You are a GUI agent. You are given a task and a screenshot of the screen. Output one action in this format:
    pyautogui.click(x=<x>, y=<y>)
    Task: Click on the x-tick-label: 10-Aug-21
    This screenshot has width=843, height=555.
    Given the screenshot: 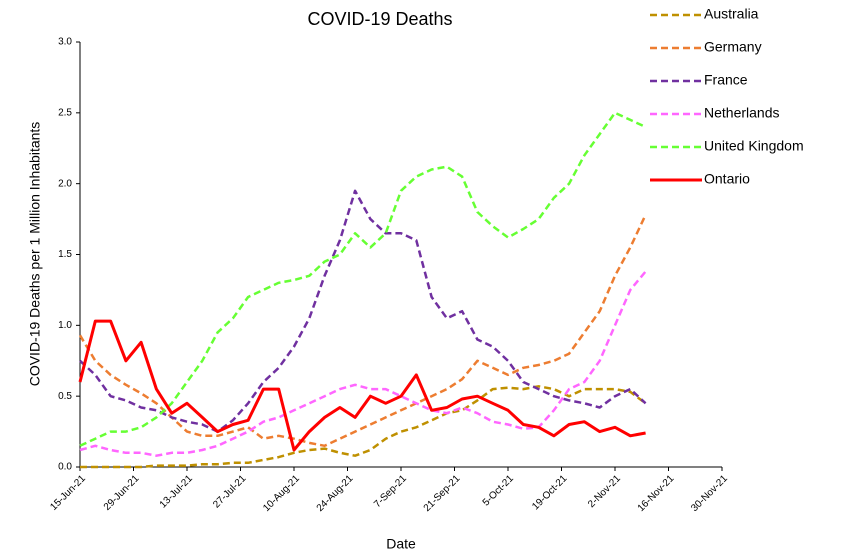 What is the action you would take?
    pyautogui.click(x=281, y=493)
    